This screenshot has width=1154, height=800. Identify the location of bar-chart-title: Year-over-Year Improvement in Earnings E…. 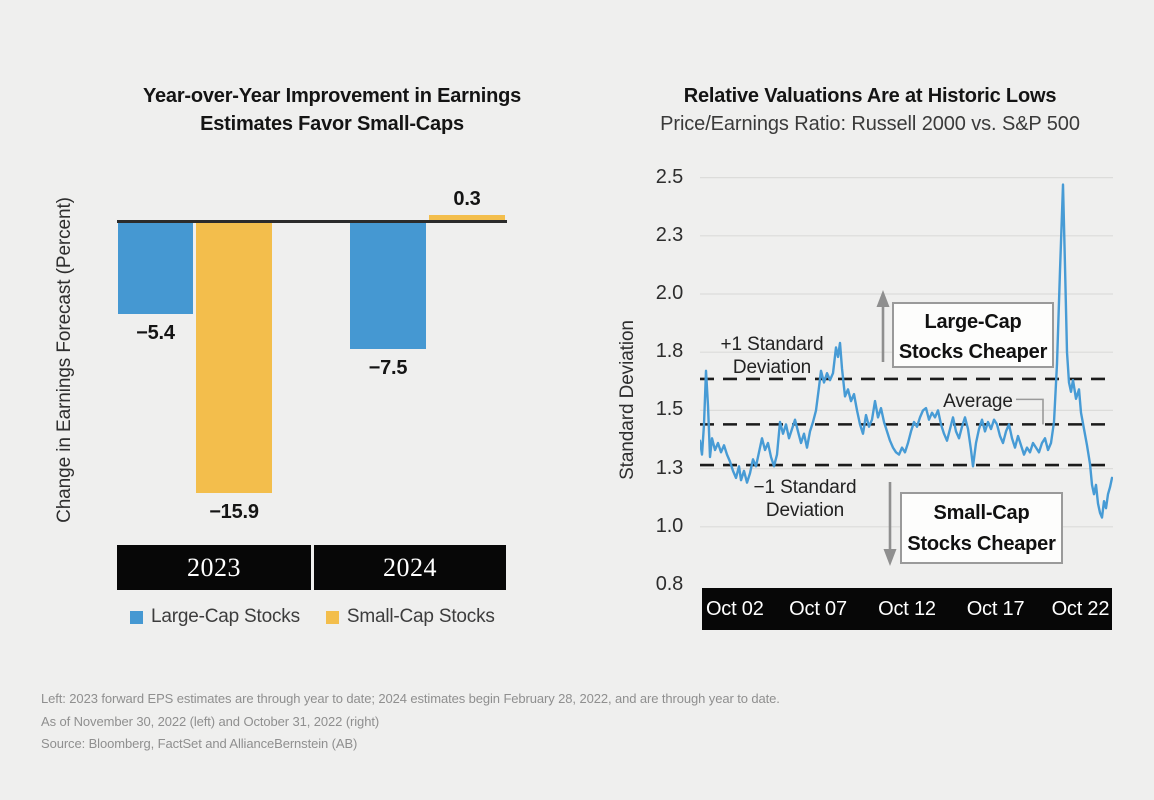
(332, 110).